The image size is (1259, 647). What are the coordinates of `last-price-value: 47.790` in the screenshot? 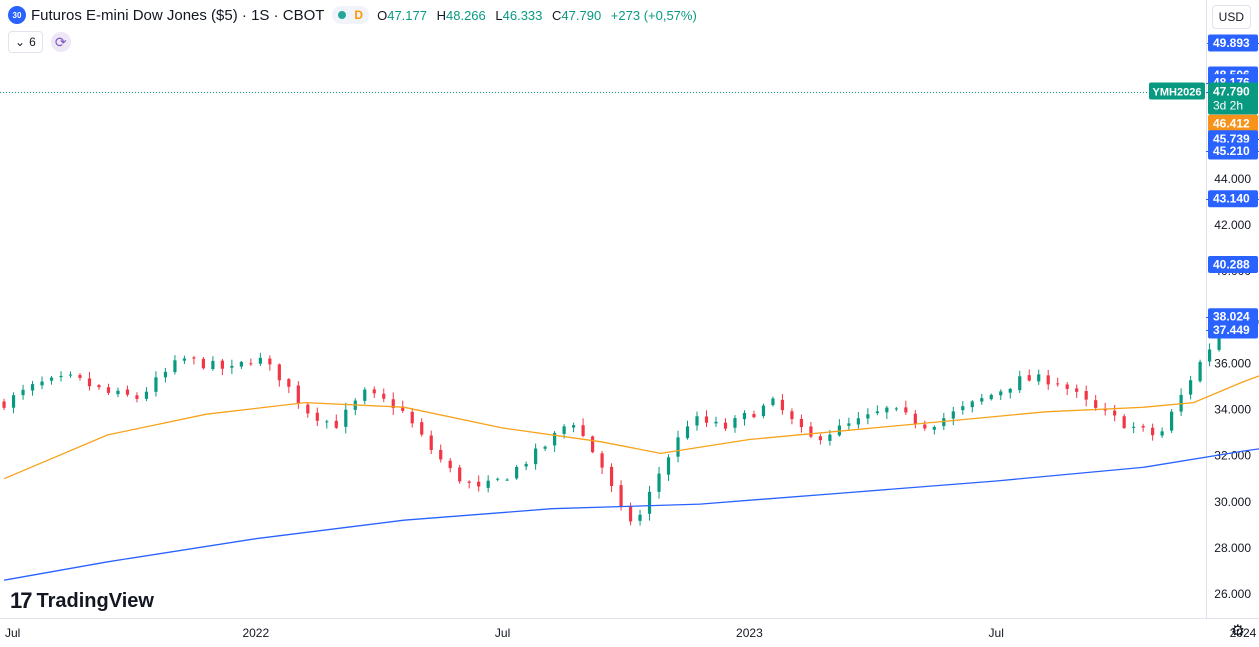 It's located at (1231, 92).